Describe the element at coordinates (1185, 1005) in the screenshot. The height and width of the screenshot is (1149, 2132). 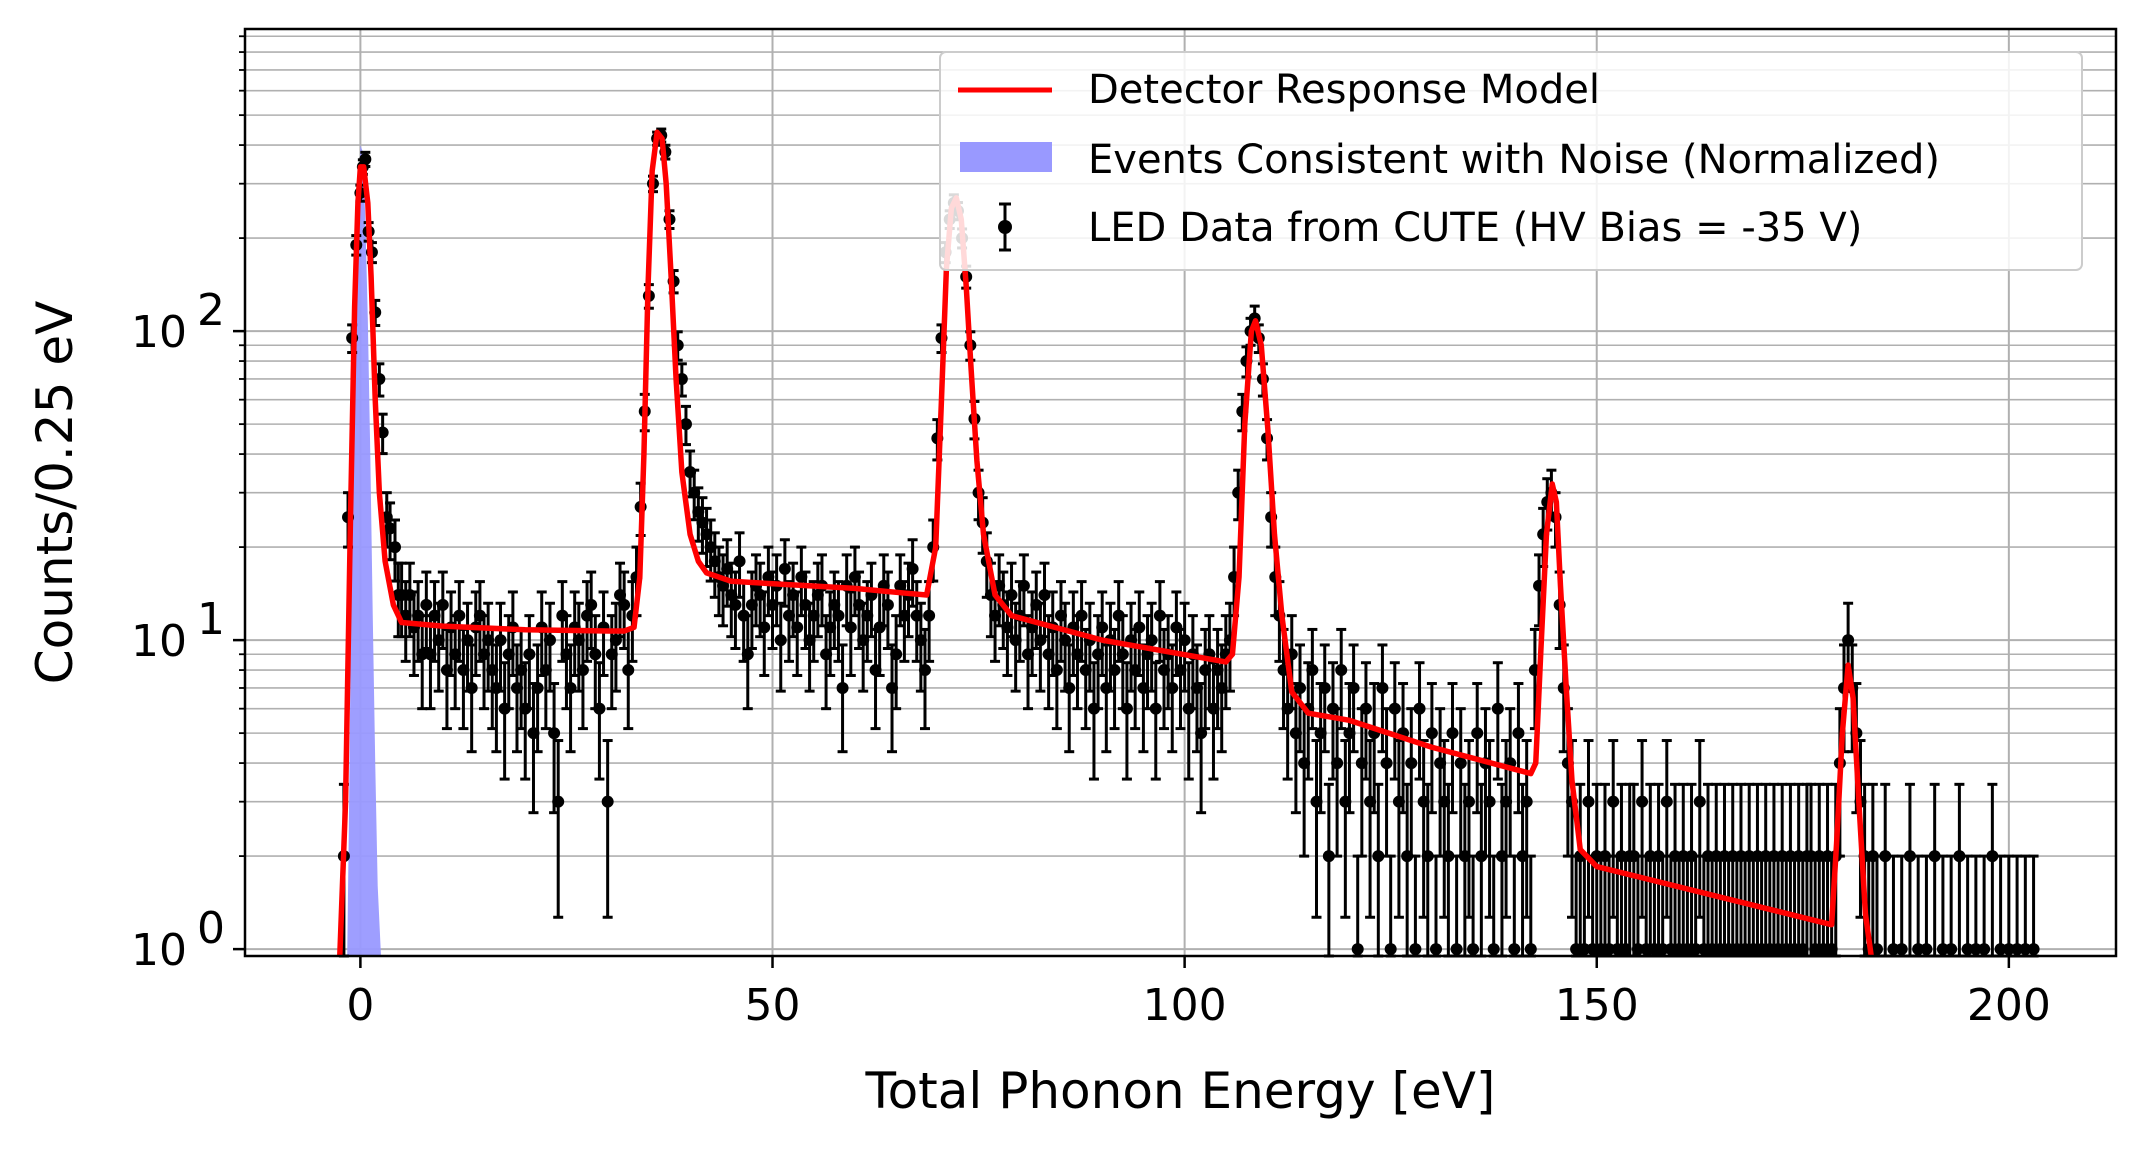
I see `x-tick-label: 100` at that location.